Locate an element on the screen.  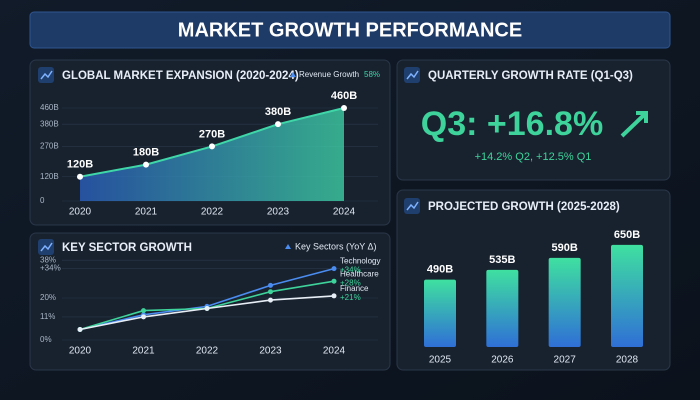
panel-title: GLOBAL MARKET EXPANSION (2020-2024) is located at coordinates (180, 76).